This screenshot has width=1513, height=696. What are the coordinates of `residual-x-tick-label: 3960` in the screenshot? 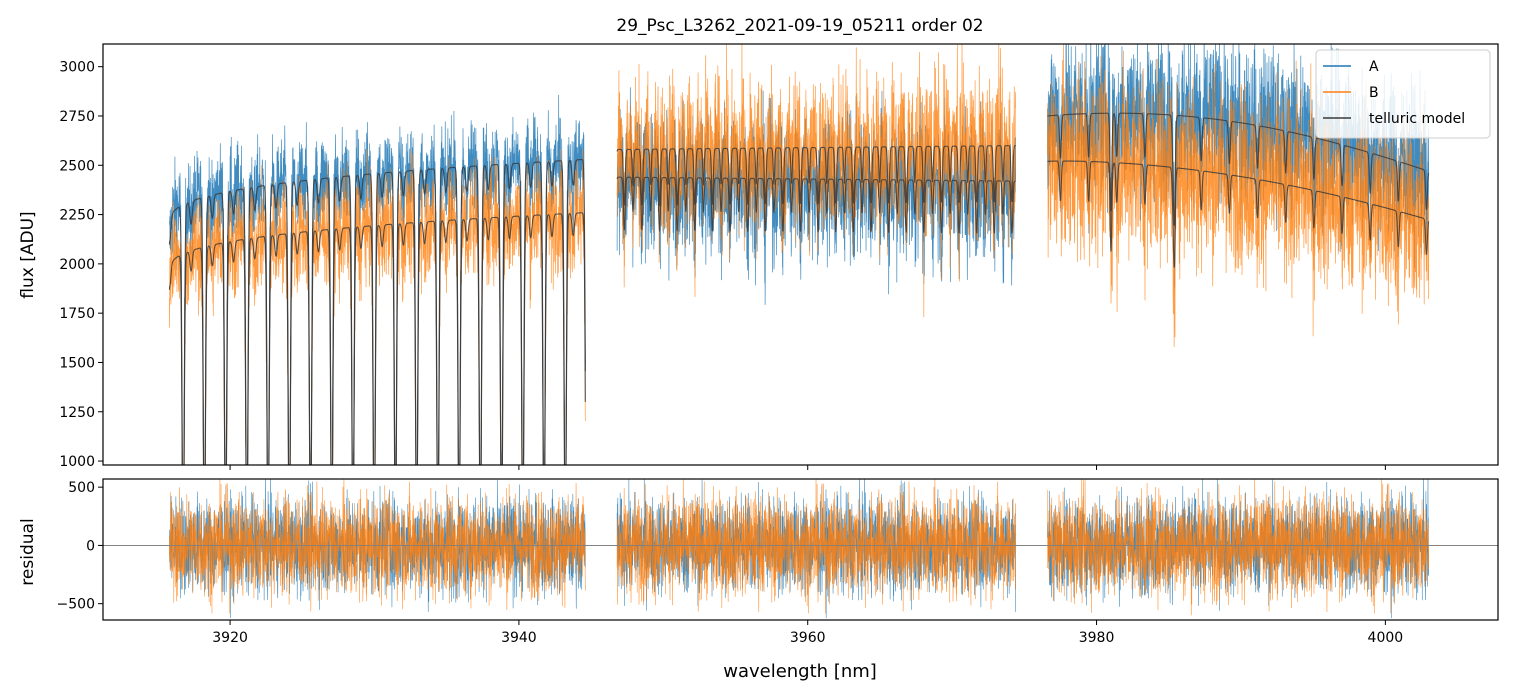 It's located at (808, 638).